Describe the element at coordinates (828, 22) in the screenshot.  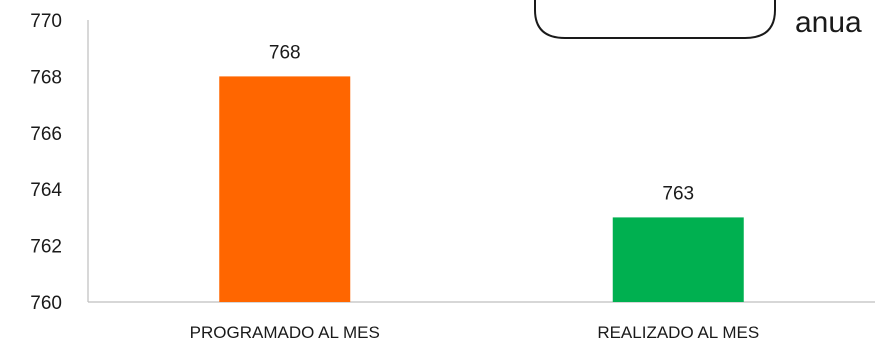
I see `callout-text: anua` at that location.